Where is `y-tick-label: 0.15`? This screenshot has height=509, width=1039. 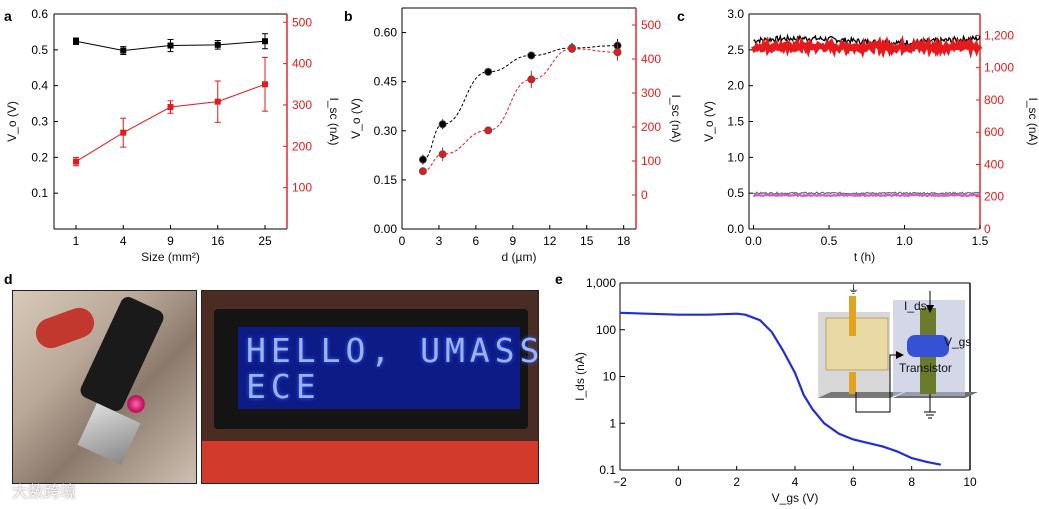
y-tick-label: 0.15 is located at coordinates (386, 180).